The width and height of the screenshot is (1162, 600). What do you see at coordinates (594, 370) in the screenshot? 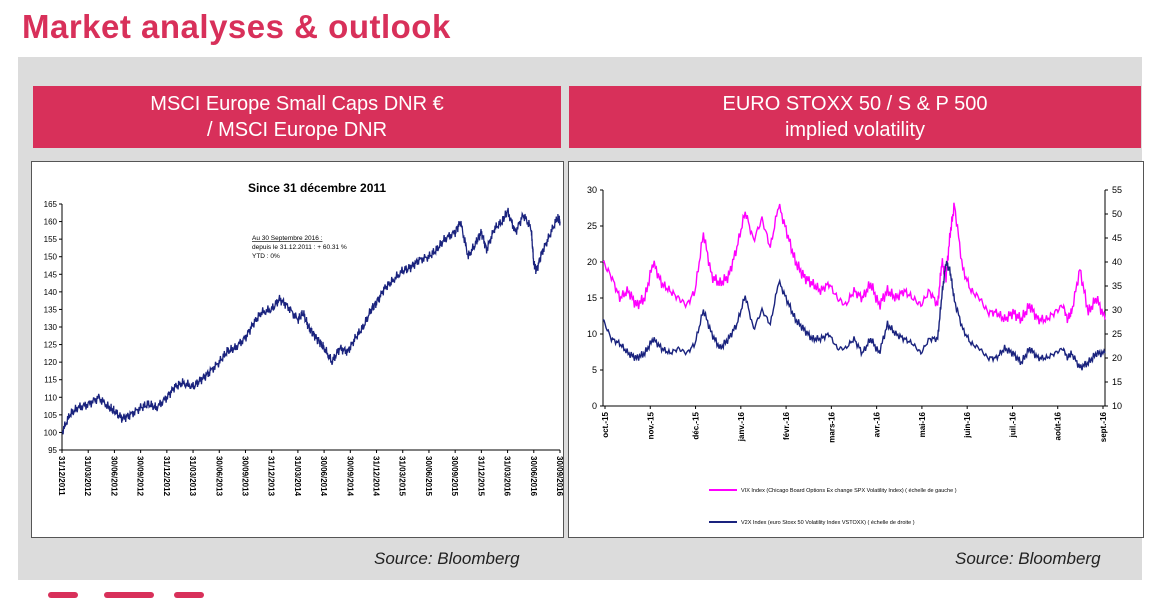
I see `right-left-y-tick-label: 5` at bounding box center [594, 370].